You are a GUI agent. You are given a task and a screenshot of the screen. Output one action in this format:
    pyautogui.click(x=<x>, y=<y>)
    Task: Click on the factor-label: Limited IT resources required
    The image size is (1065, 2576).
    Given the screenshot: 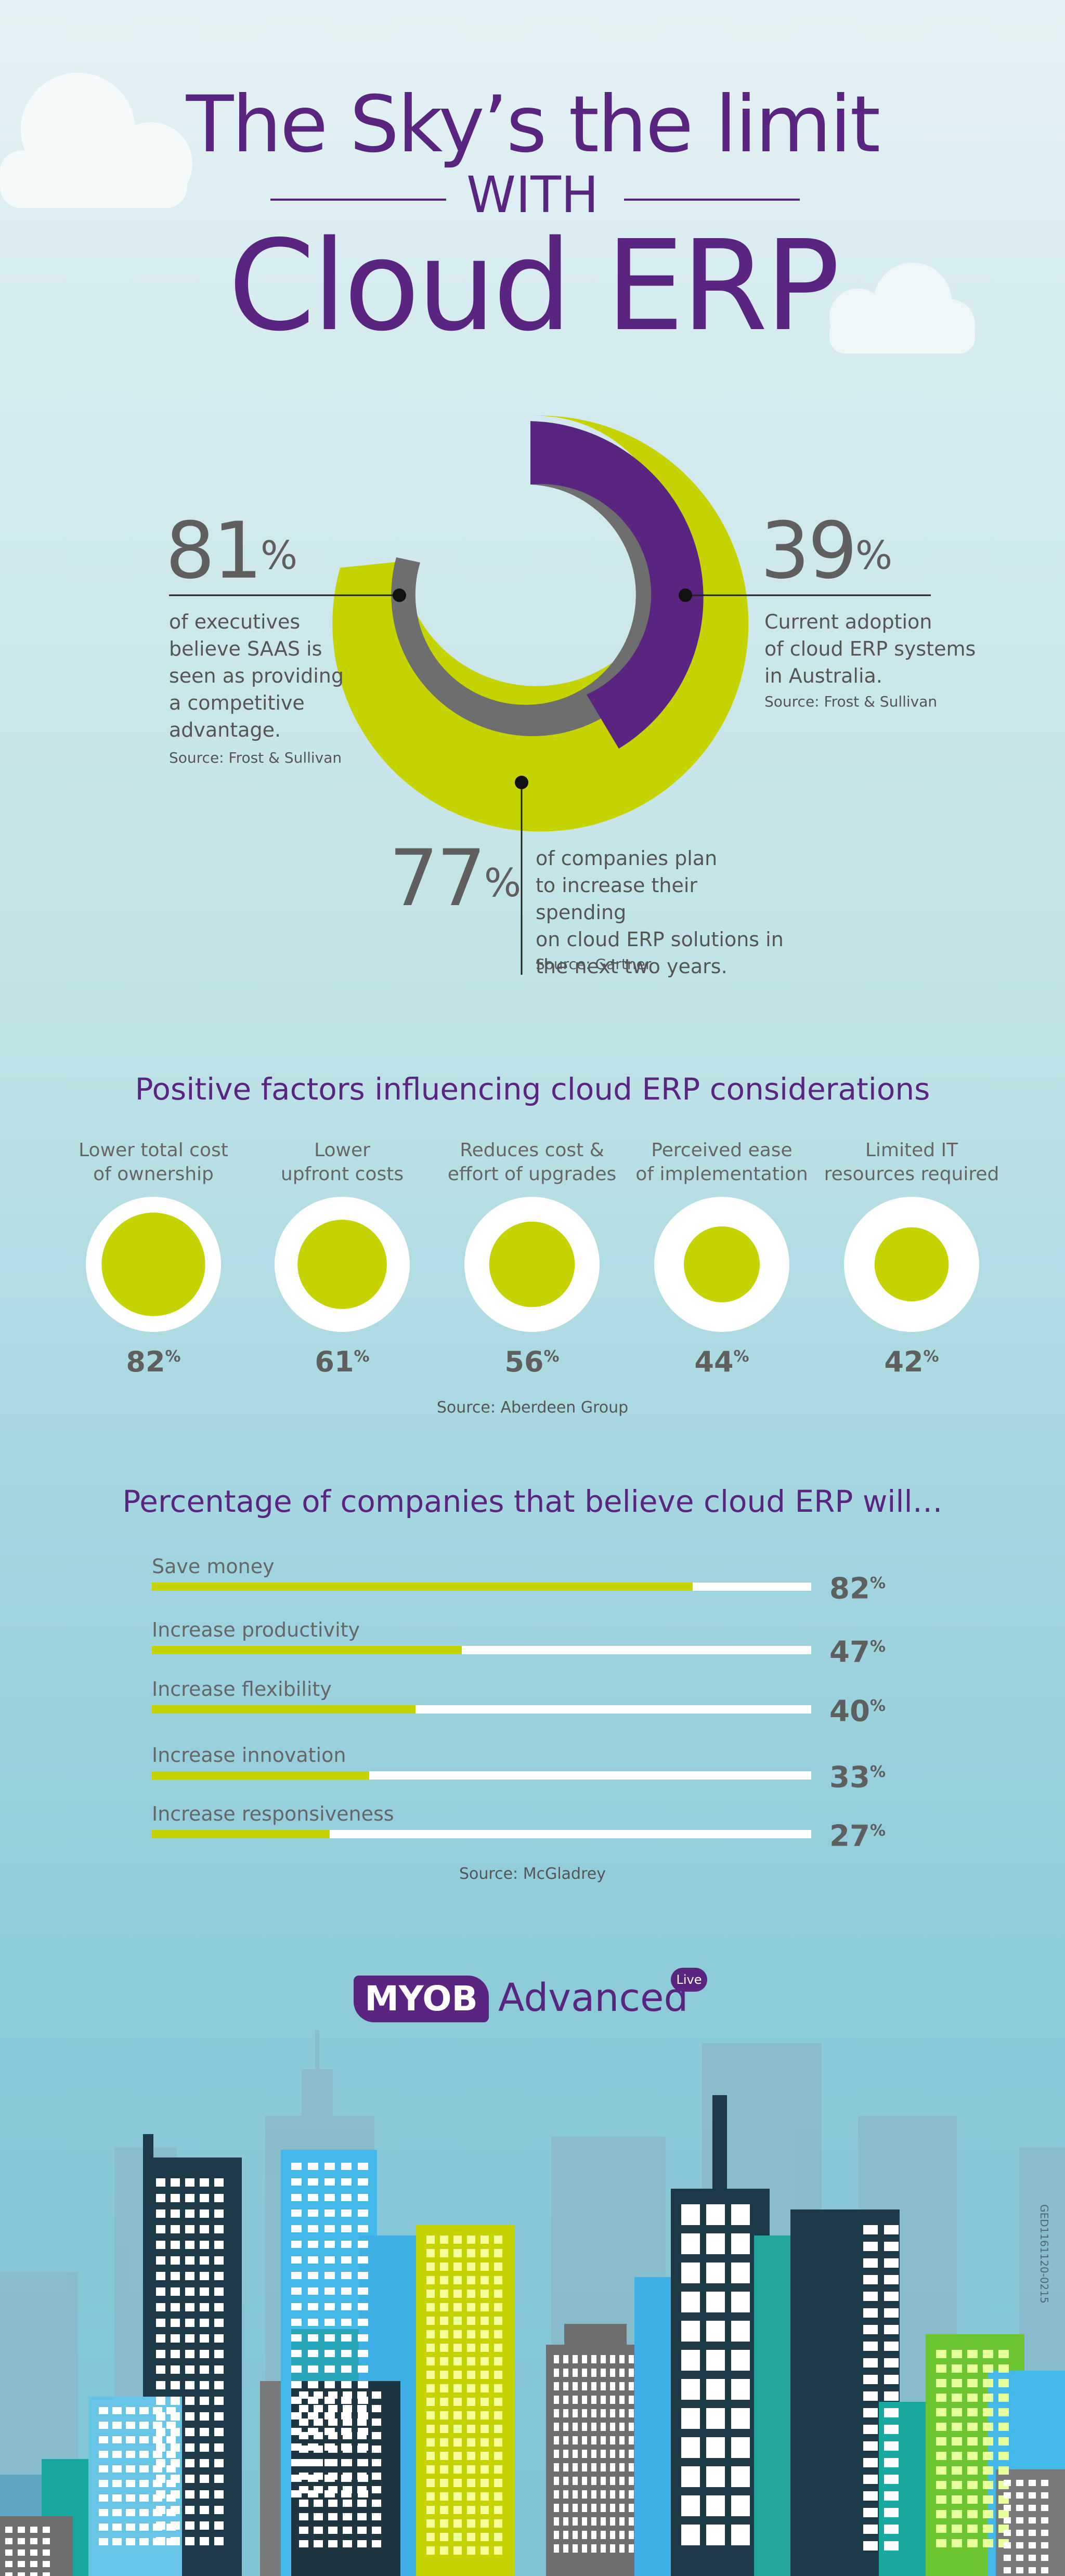 What is the action you would take?
    pyautogui.click(x=911, y=1162)
    